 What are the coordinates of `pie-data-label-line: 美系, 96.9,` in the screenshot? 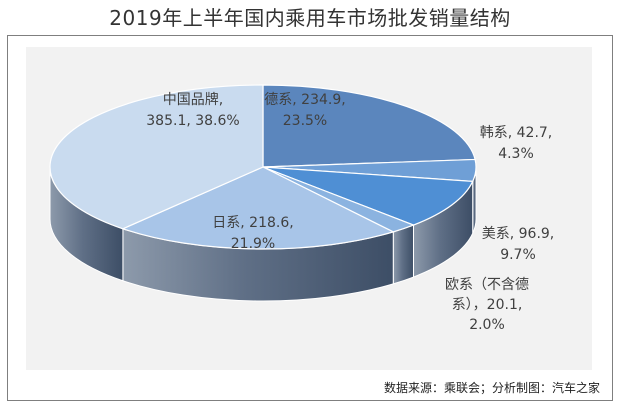 It's located at (518, 234).